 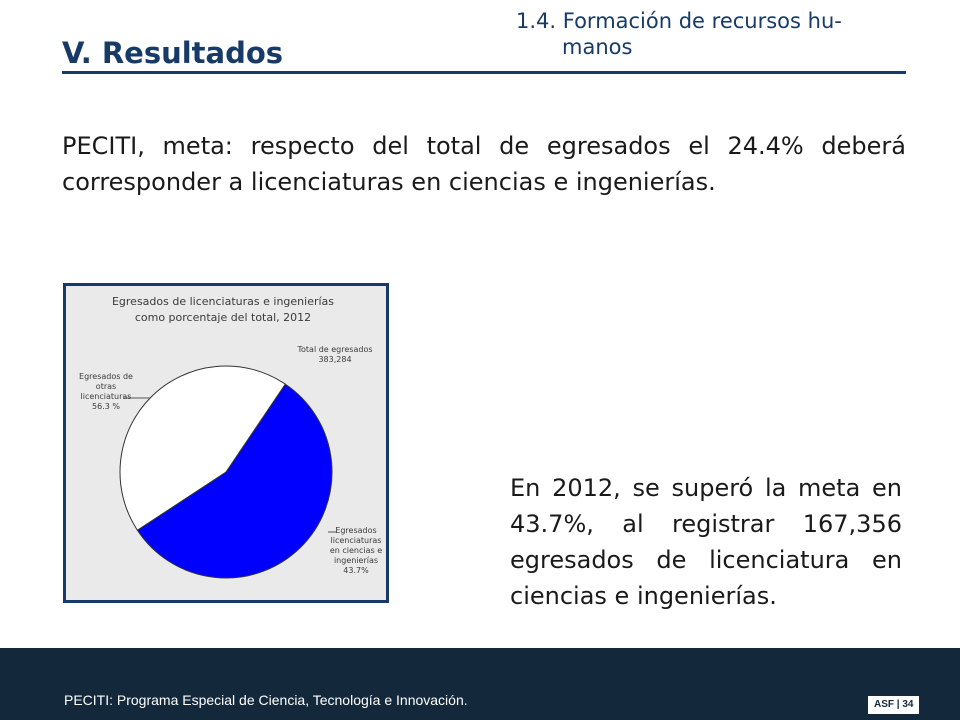 What do you see at coordinates (355, 530) in the screenshot?
I see `pie-slice-label-1-line-0: Egresados` at bounding box center [355, 530].